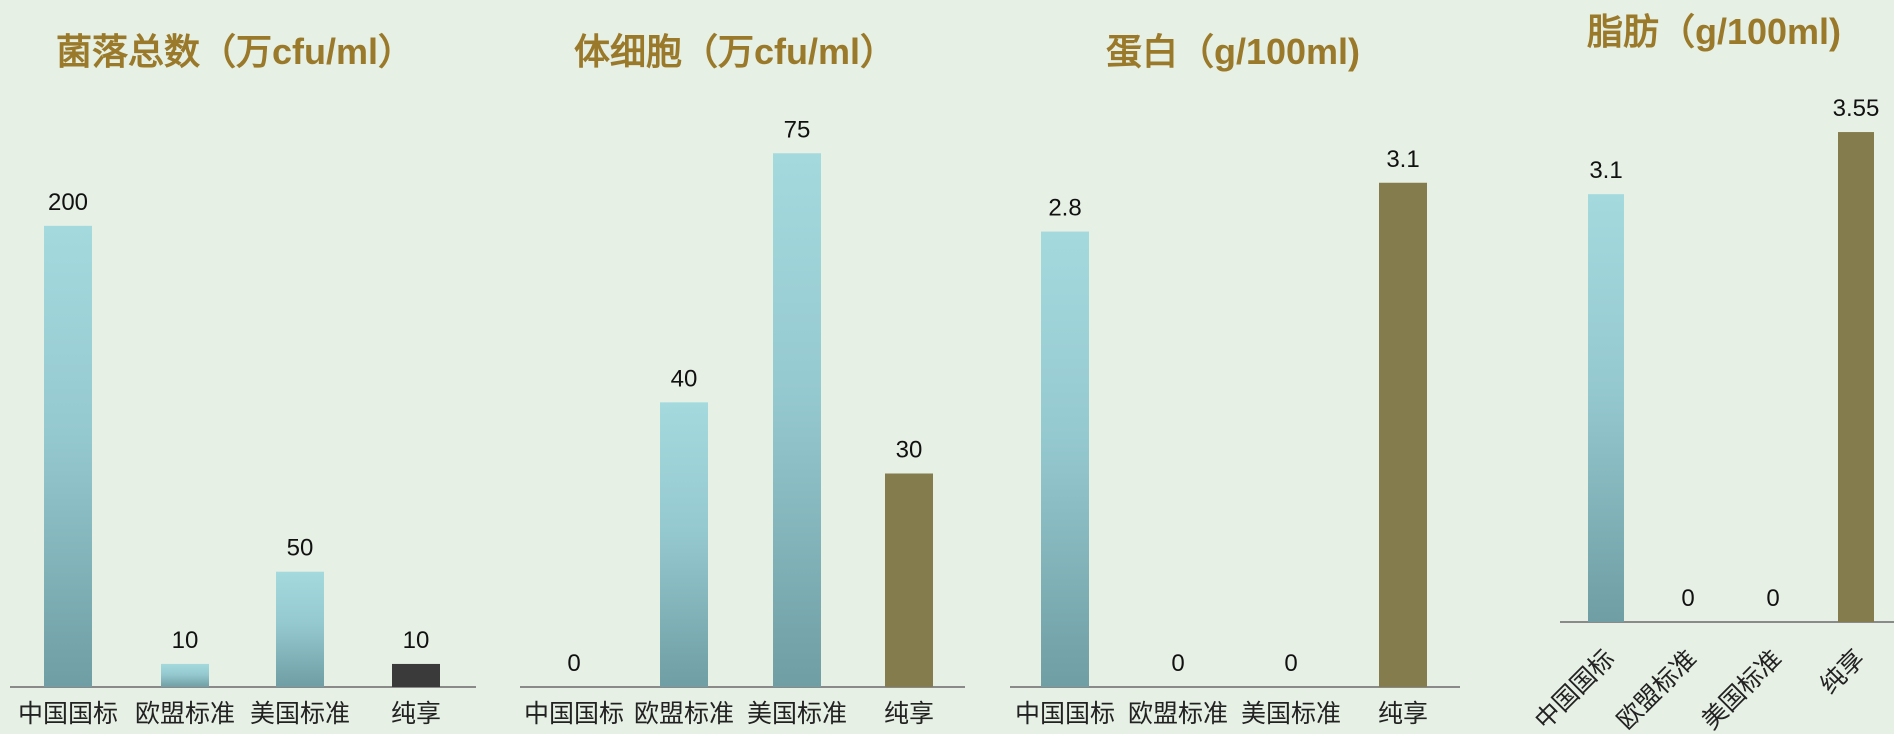  I want to click on data-label: 75, so click(797, 129).